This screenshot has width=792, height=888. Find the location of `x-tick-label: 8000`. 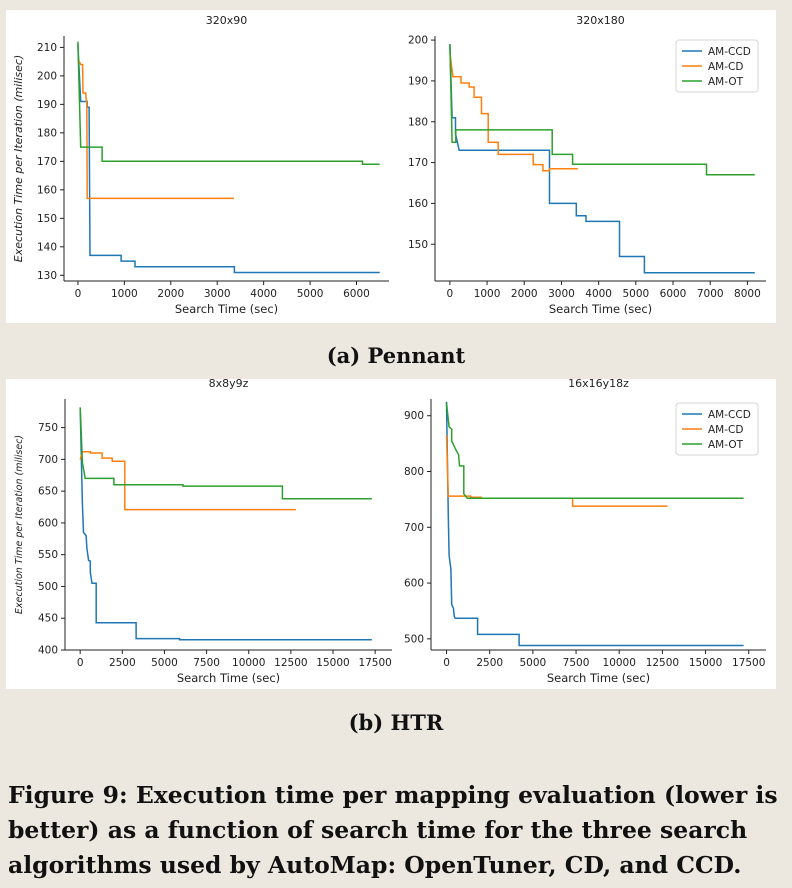

x-tick-label: 8000 is located at coordinates (747, 294).